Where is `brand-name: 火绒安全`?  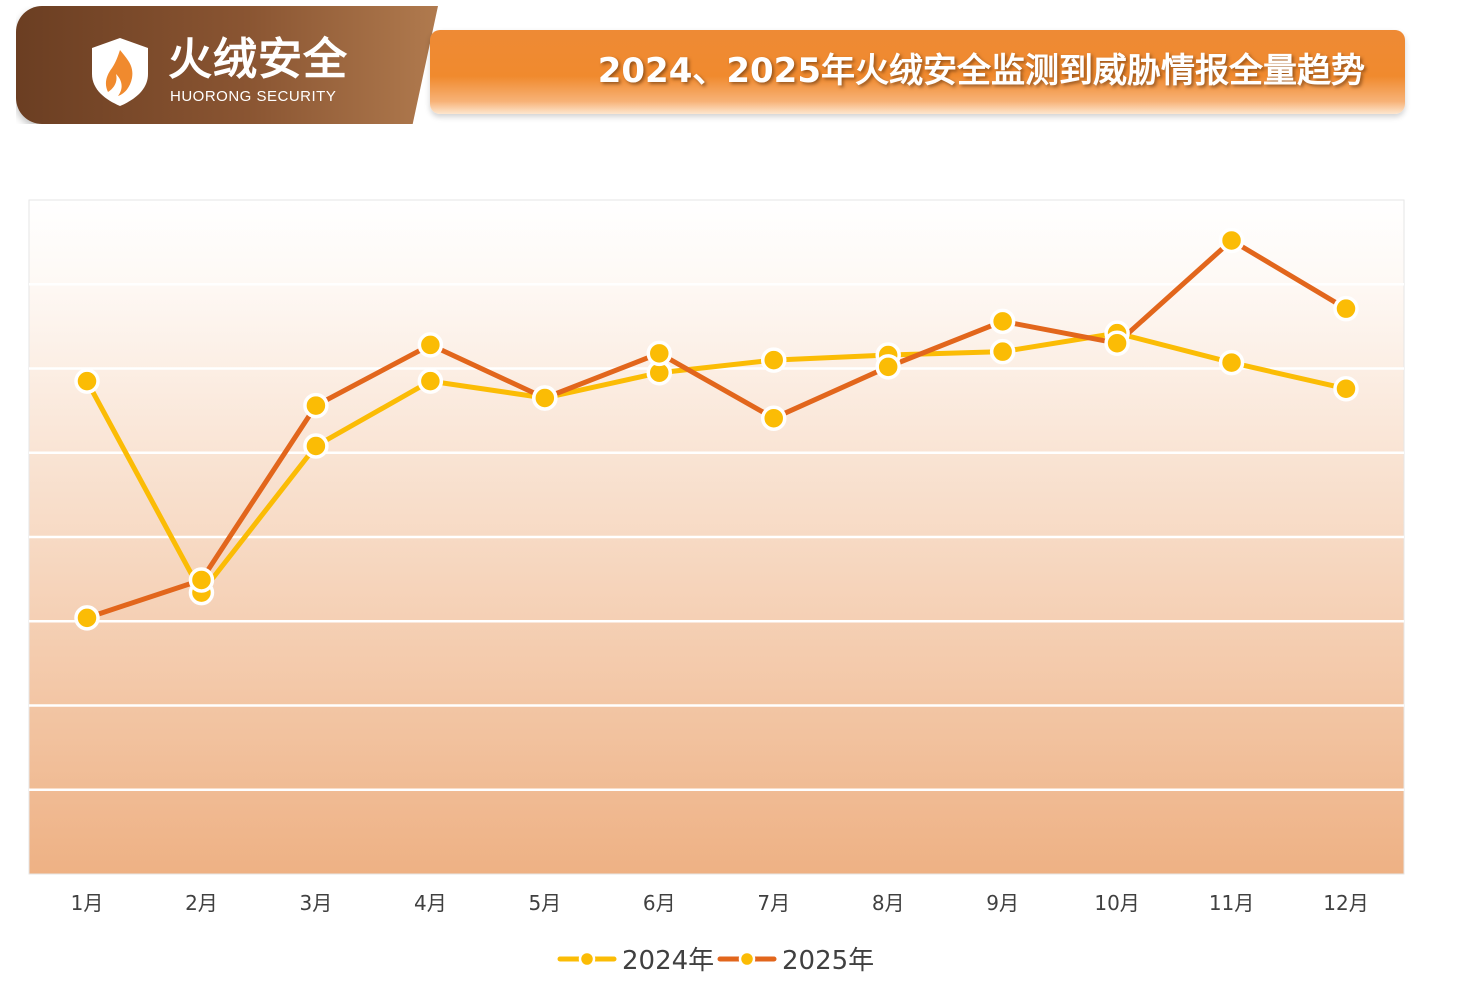
brand-name: 火绒安全 is located at coordinates (258, 59).